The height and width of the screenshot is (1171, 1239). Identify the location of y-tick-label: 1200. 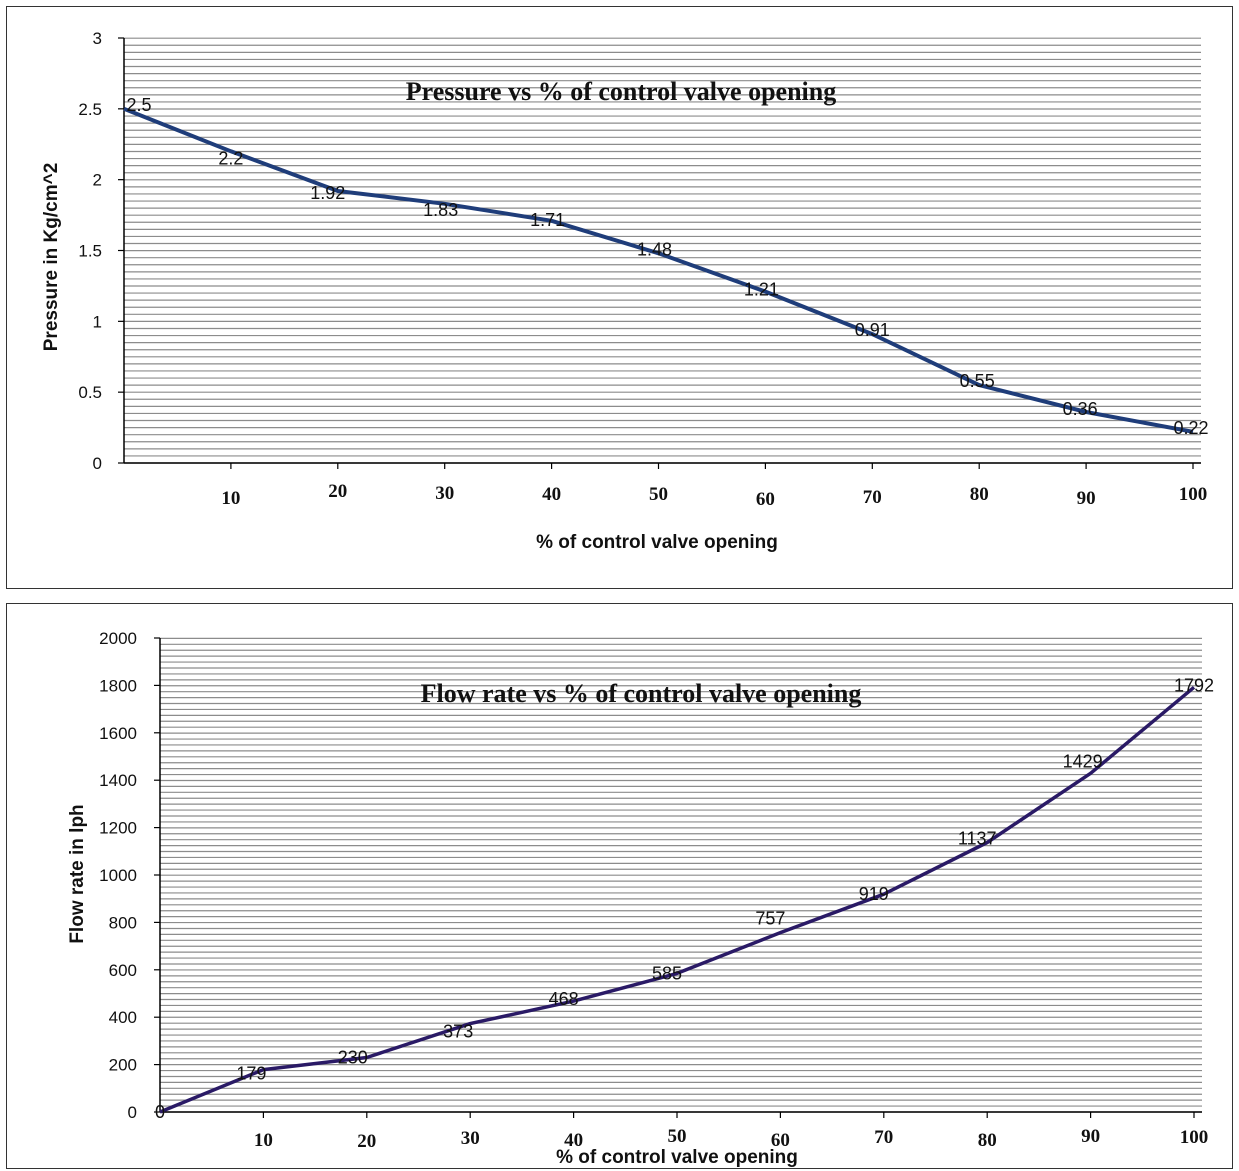
(118, 828).